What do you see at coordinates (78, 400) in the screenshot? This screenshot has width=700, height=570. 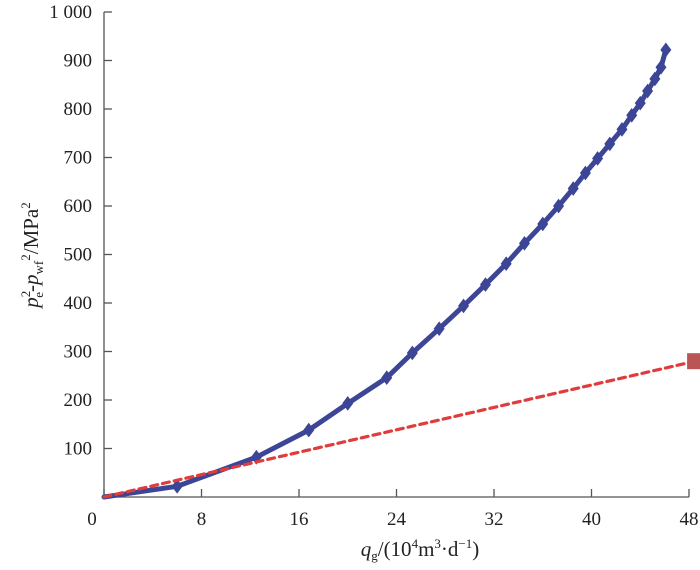 I see `y-tick-label: 200` at bounding box center [78, 400].